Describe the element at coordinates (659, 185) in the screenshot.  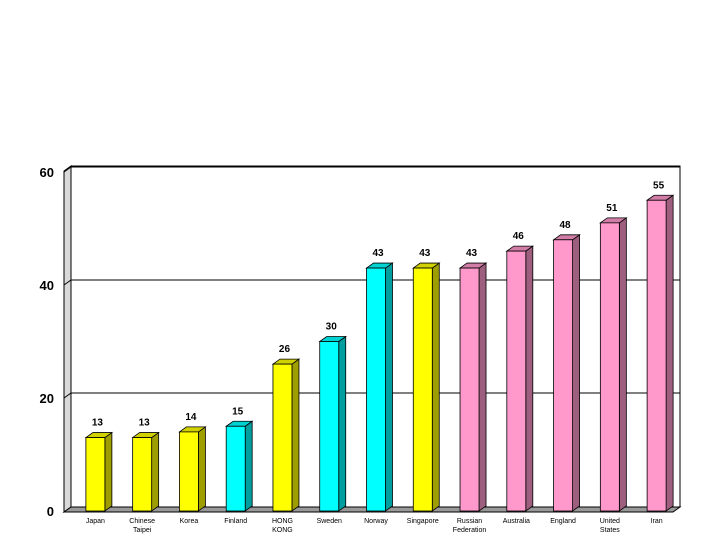
I see `value-label: 55` at that location.